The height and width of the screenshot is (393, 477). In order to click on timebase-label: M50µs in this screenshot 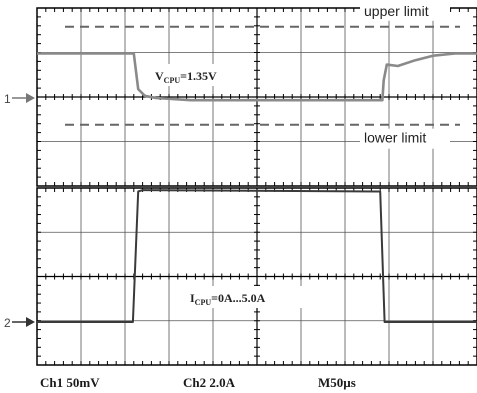, I will do `click(337, 382)`.